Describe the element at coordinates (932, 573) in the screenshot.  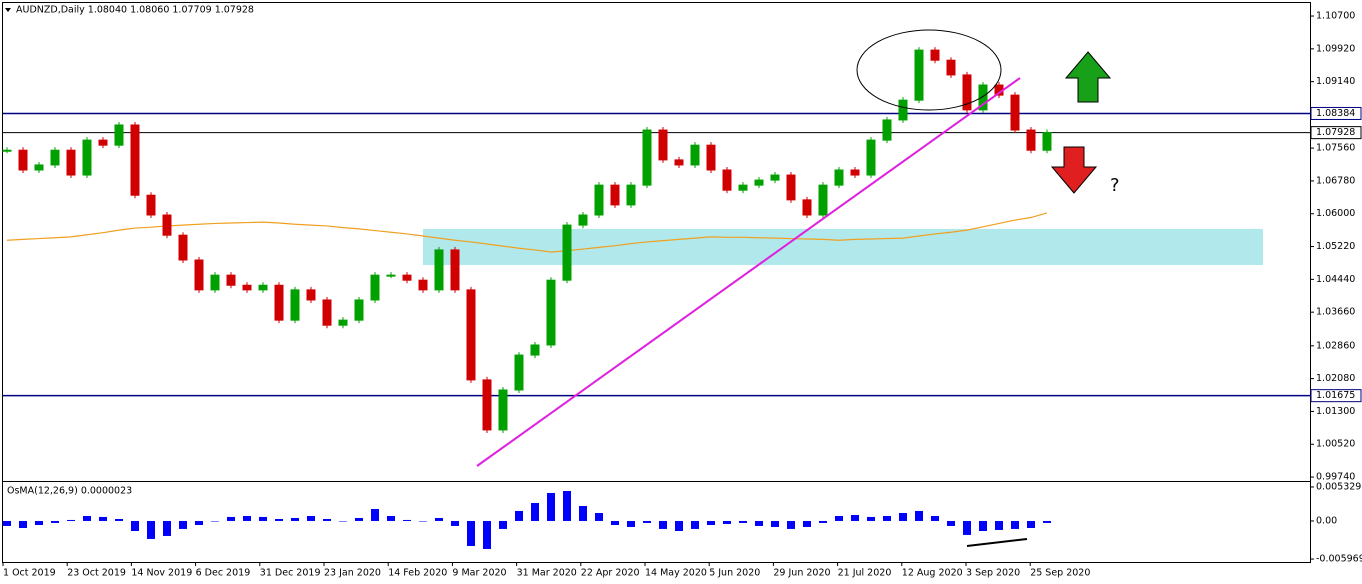
I see `x-tick-label: 12 Aug 2020` at that location.